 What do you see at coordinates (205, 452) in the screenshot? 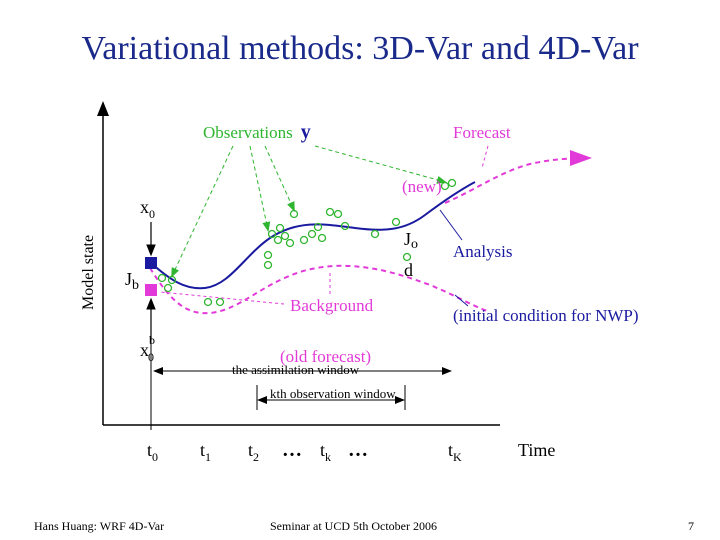
I see `tick-t1: t1` at bounding box center [205, 452].